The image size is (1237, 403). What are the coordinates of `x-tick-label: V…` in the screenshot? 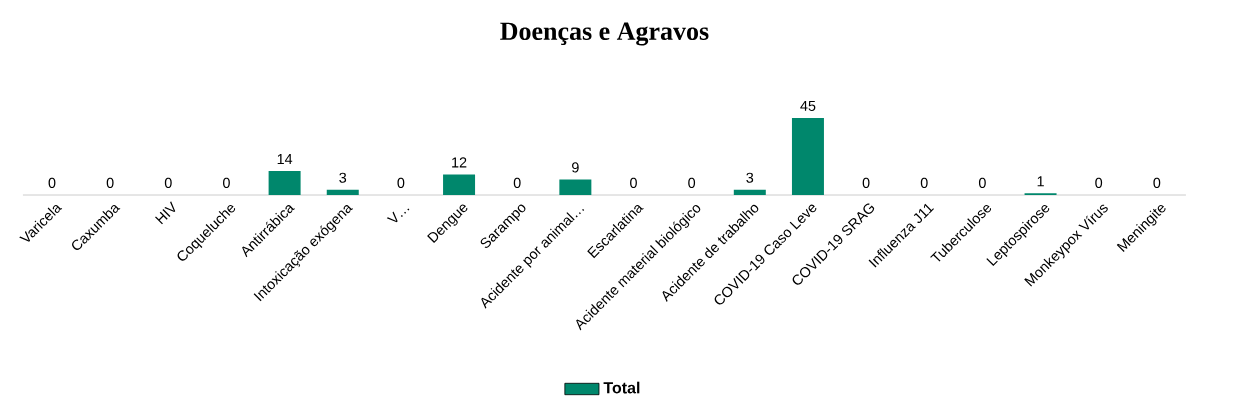 It's located at (398, 215).